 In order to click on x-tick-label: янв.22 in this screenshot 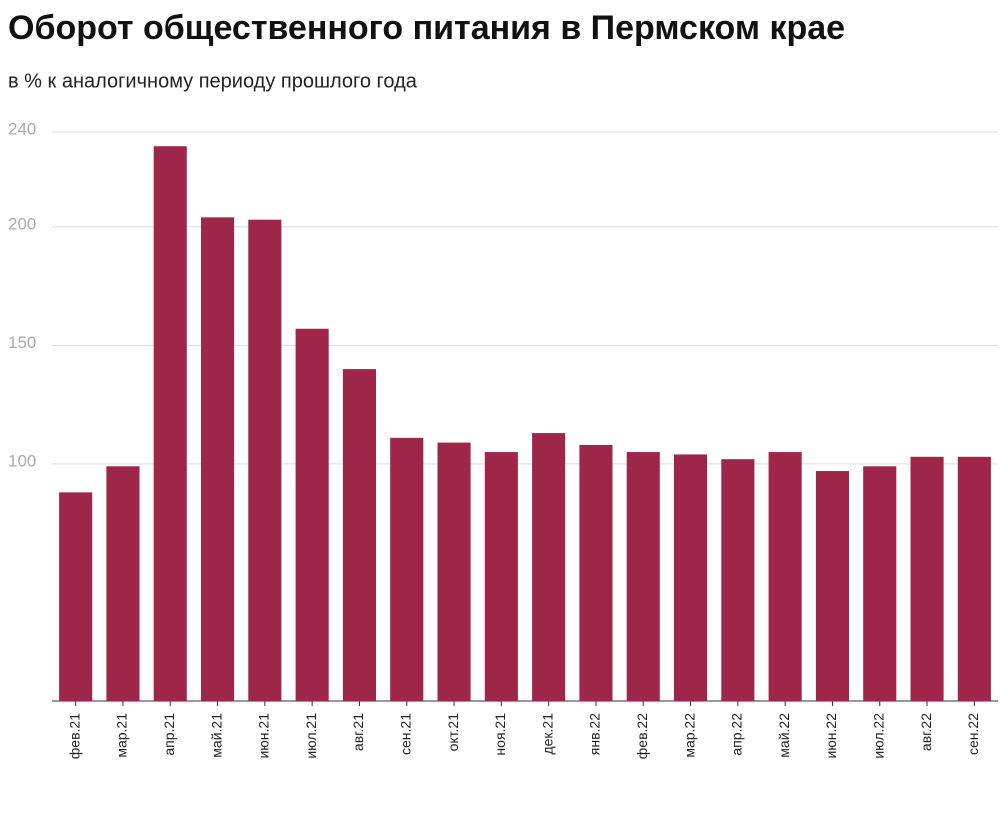, I will do `click(595, 734)`.